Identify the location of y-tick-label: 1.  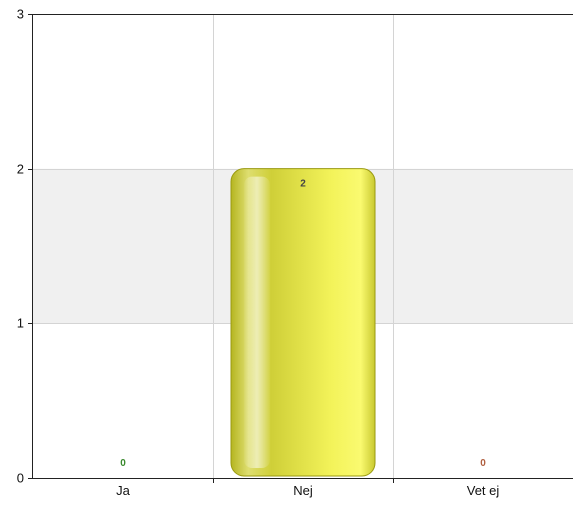
(20, 323).